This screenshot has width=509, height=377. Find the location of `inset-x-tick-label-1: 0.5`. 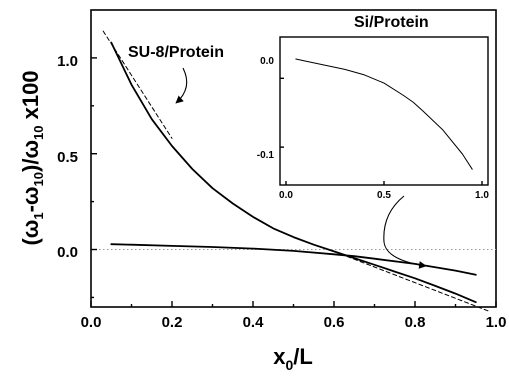

inset-x-tick-label-1: 0.5 is located at coordinates (384, 195).